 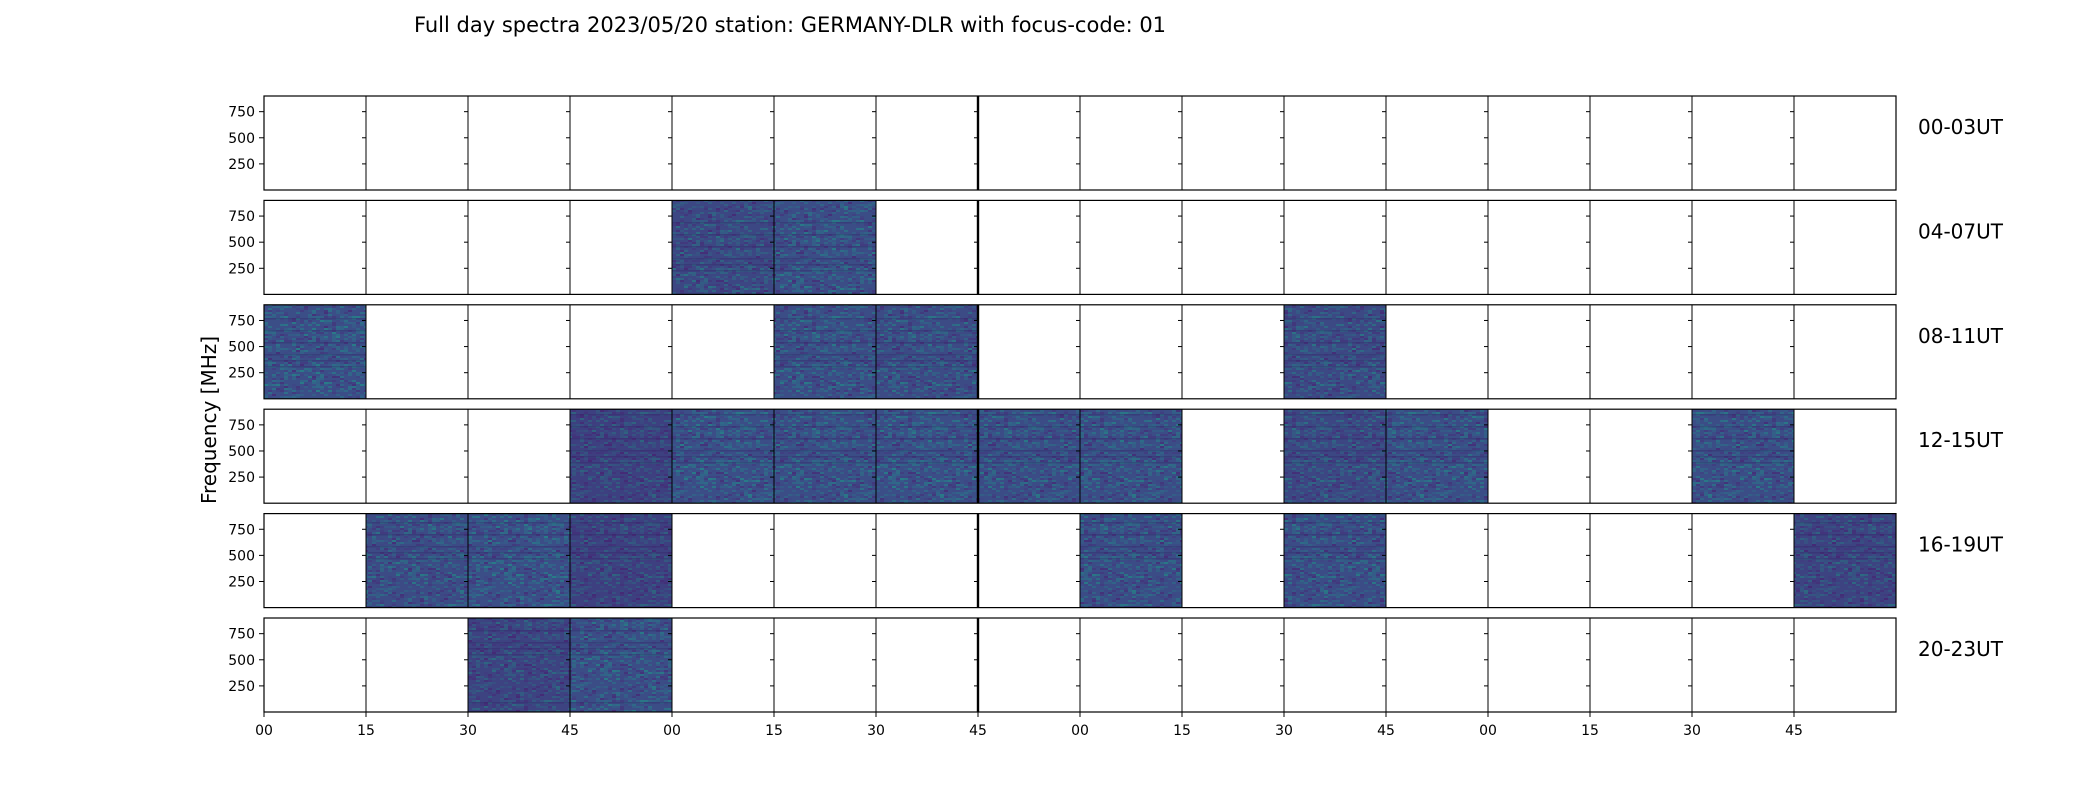 I want to click on panel-row-1: 250 500 750 04-07UT, so click(x=1116, y=247).